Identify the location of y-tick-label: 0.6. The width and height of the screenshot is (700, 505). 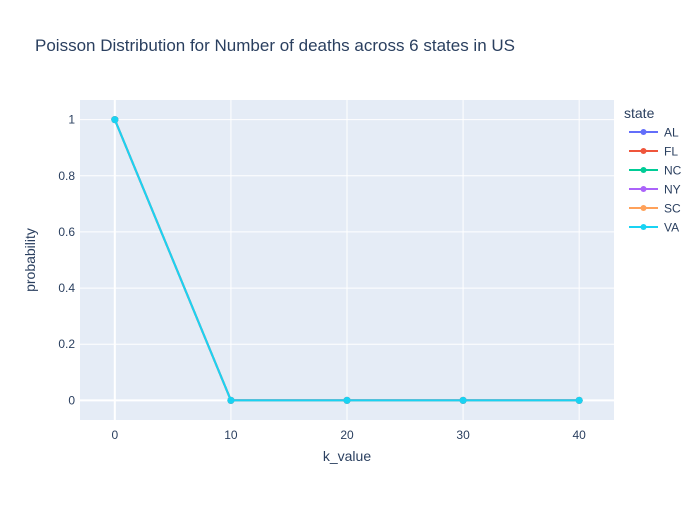
(66, 232).